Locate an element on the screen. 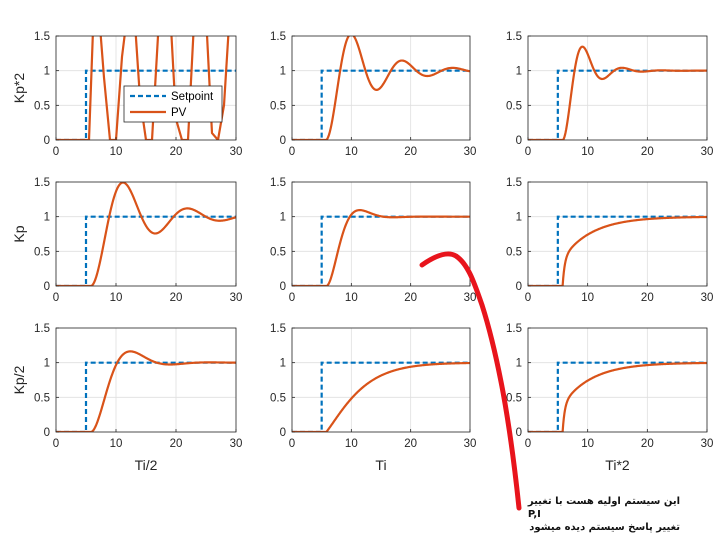  x-axis-label: Ti/2 is located at coordinates (146, 465).